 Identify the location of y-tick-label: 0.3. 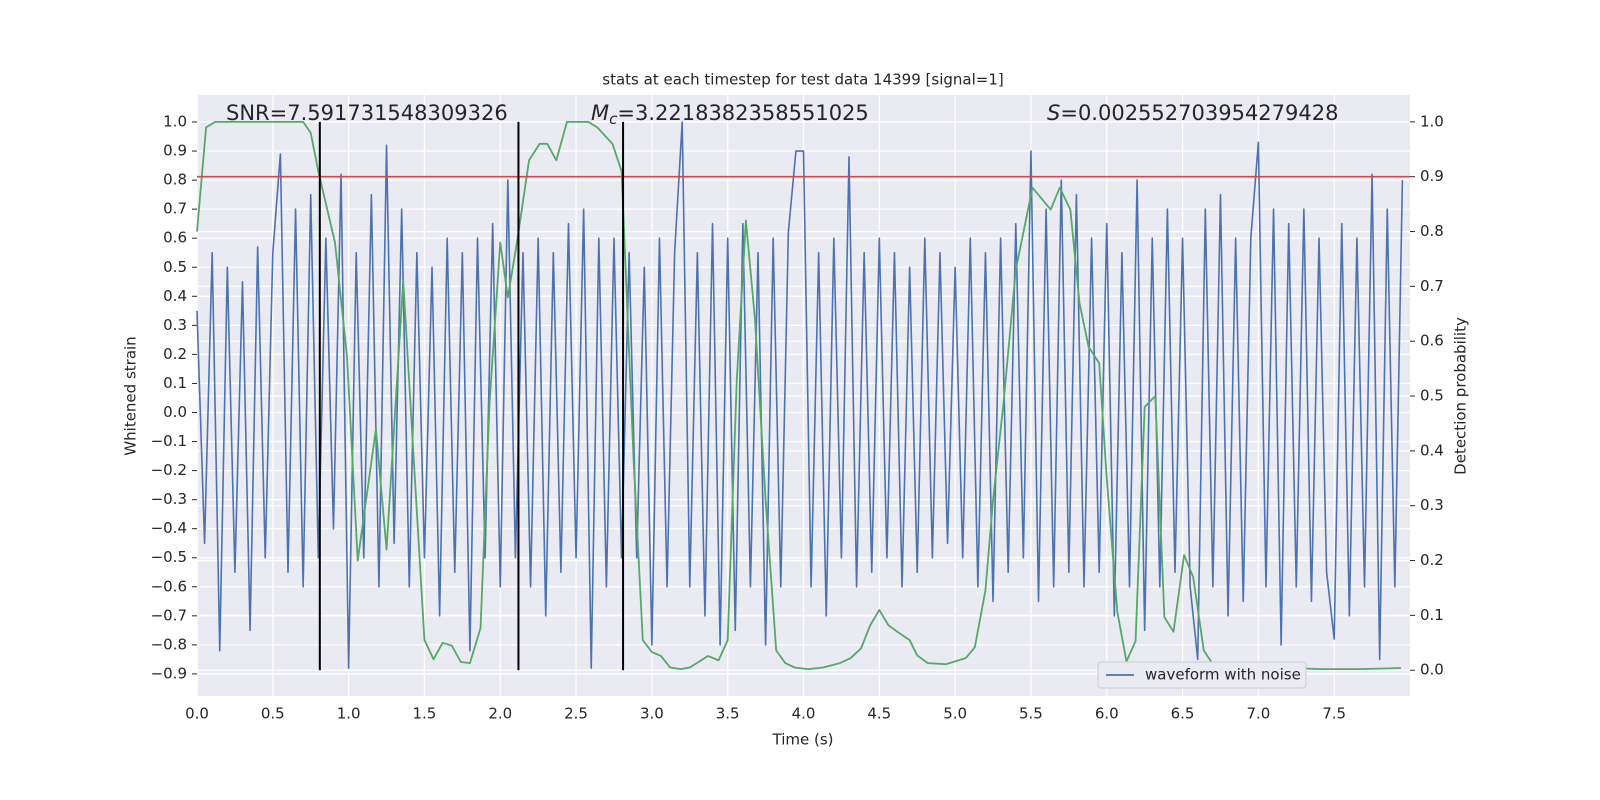
(175, 325).